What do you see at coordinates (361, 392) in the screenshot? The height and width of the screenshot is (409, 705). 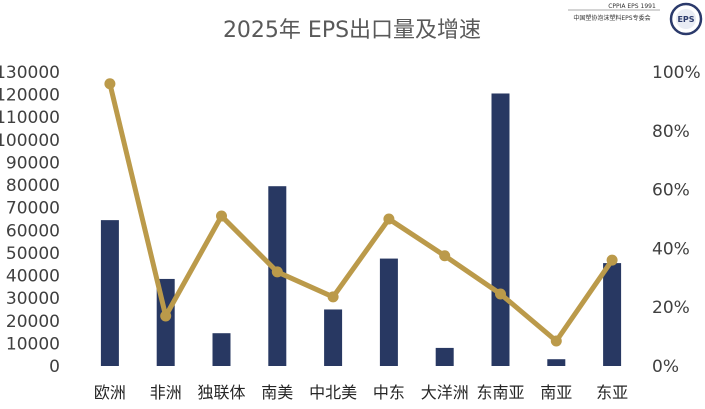 I see `category-labels: 欧洲 非洲 独联体 南美 中北美 中东 大洋洲 东南亚 南亚 东亚` at bounding box center [361, 392].